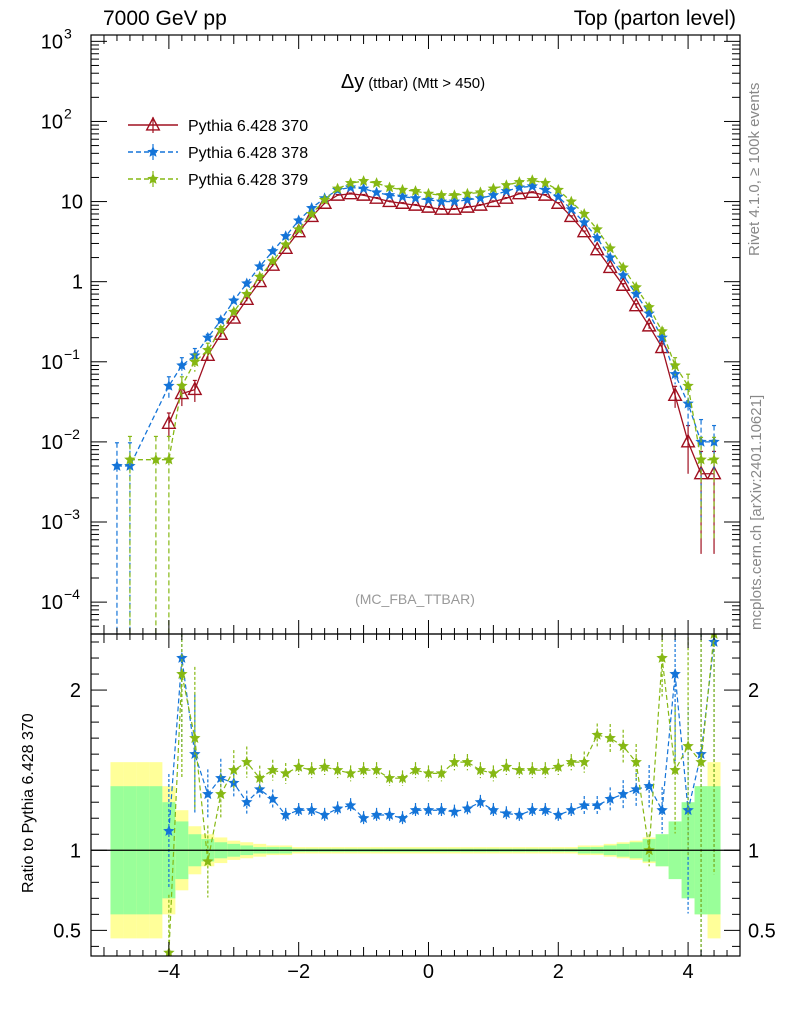 The image size is (786, 1024). Describe the element at coordinates (753, 691) in the screenshot. I see `ratio-tick-label-right: 2` at that location.